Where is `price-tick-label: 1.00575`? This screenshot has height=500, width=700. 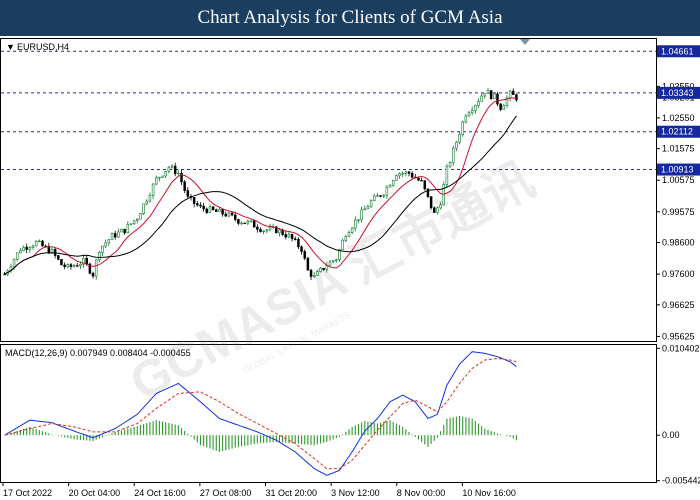
price-tick-label: 1.00575 is located at coordinates (678, 180).